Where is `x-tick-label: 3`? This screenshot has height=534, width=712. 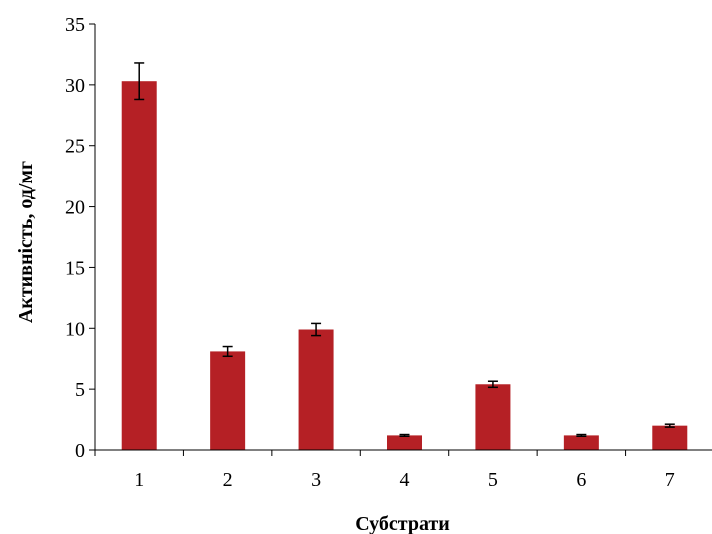
x-tick-label: 3 is located at coordinates (316, 480).